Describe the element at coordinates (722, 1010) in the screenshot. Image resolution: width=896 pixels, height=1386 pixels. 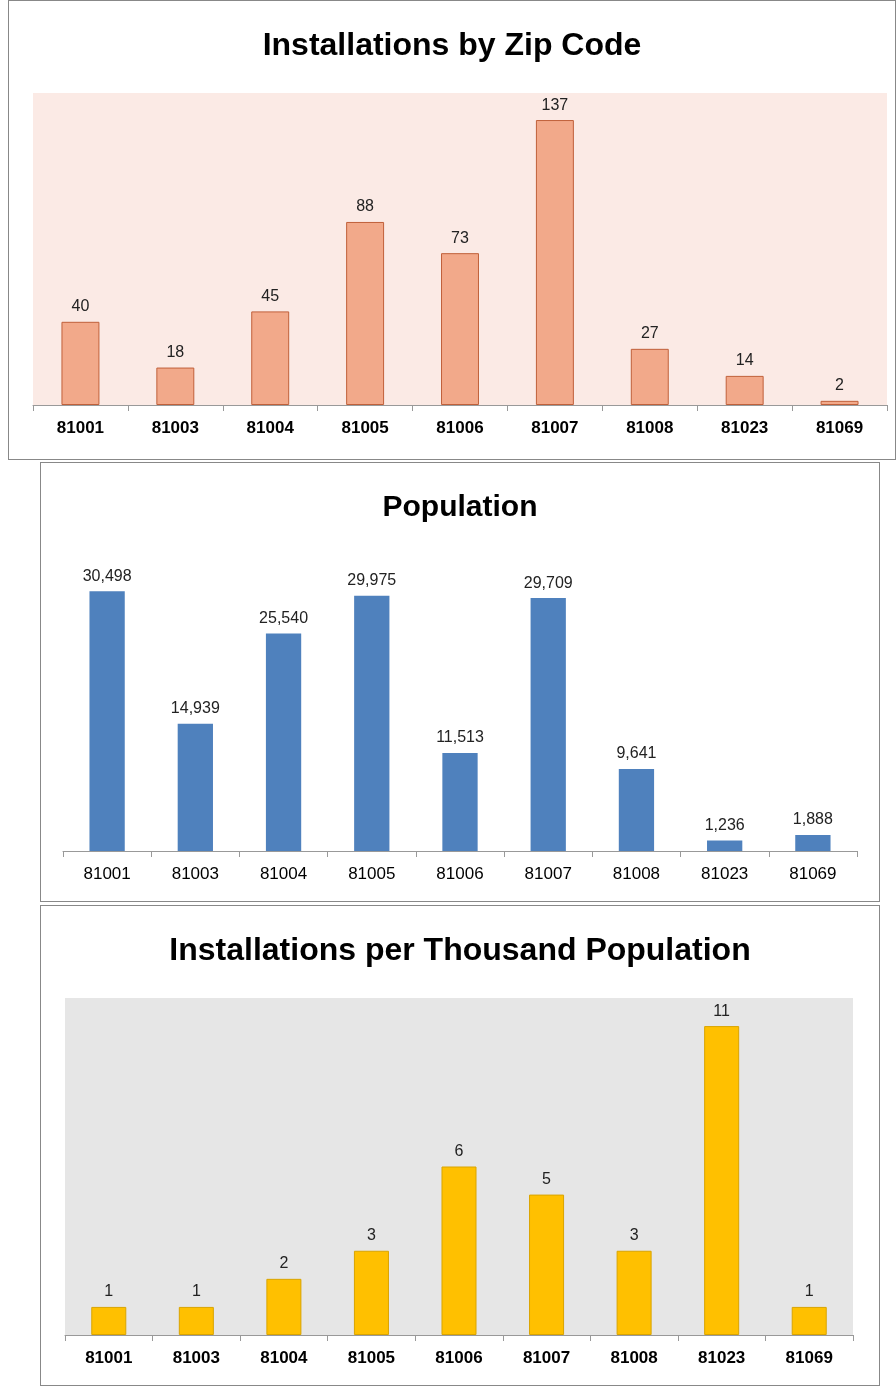
I see `data-label: 11` at that location.